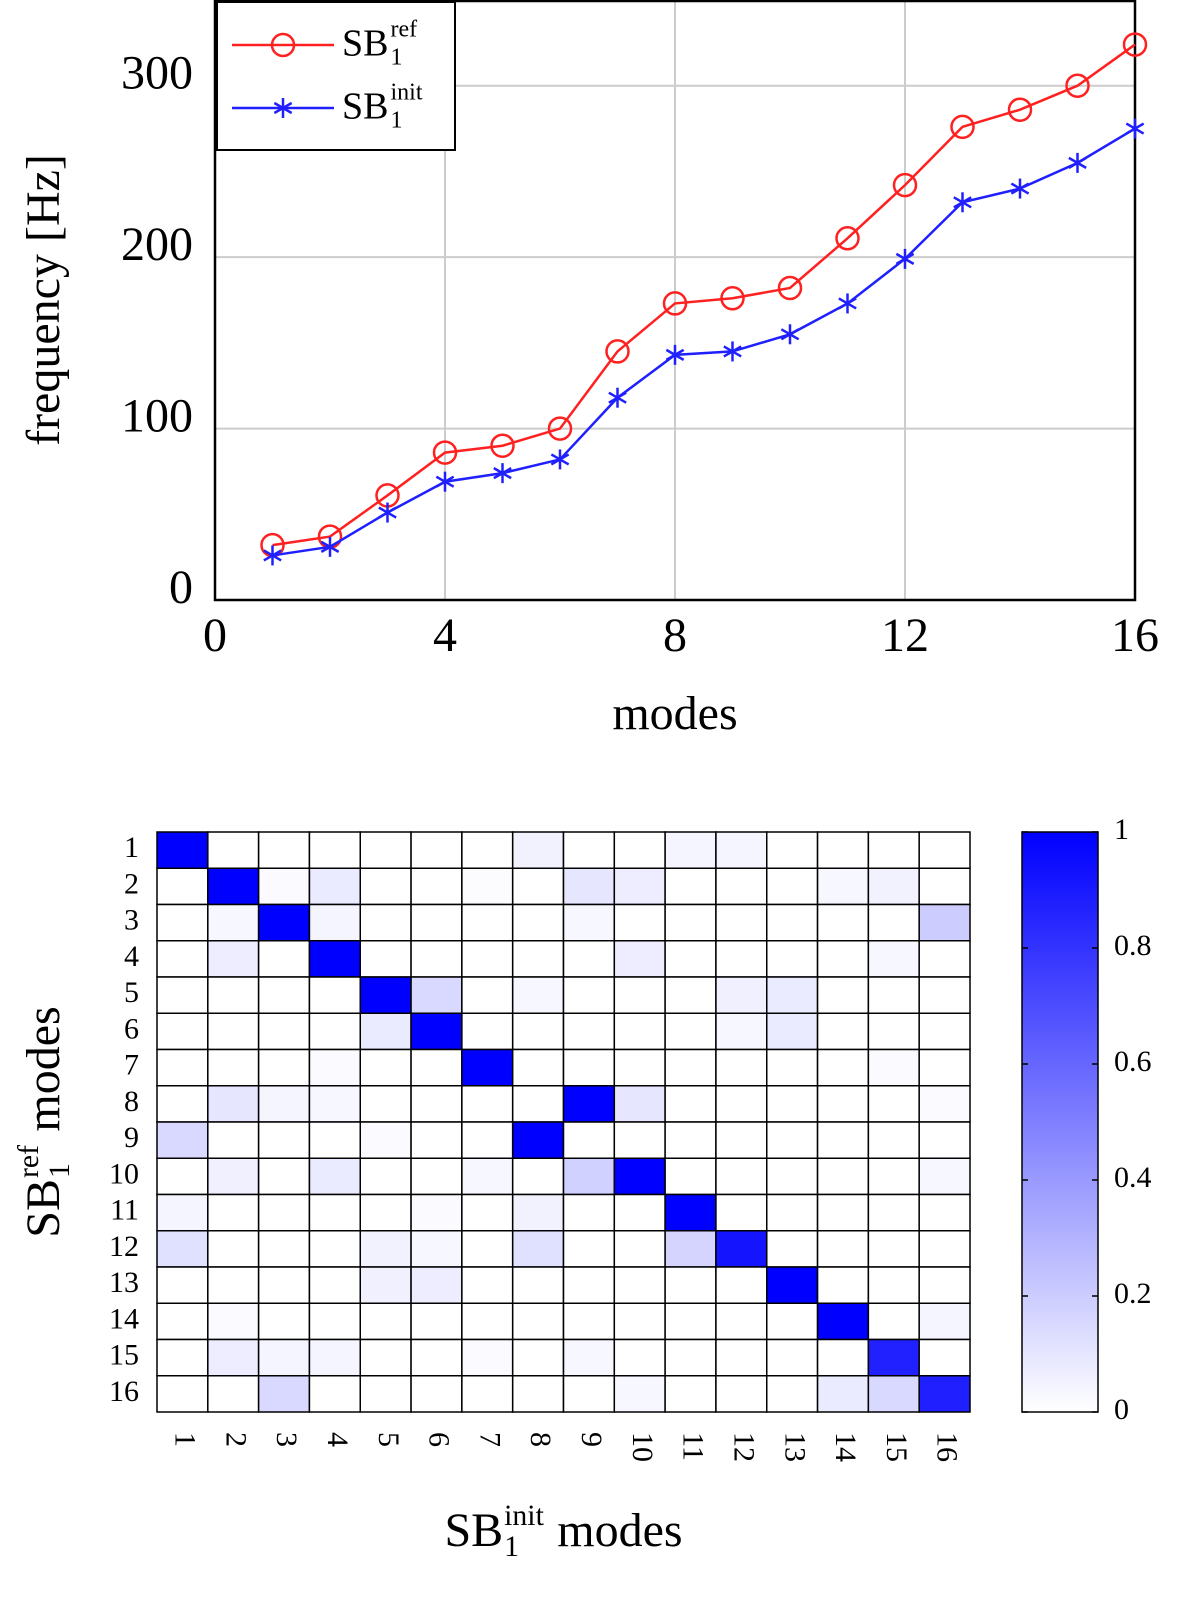  Describe the element at coordinates (396, 121) in the screenshot. I see `legend-label-sub: 1` at that location.